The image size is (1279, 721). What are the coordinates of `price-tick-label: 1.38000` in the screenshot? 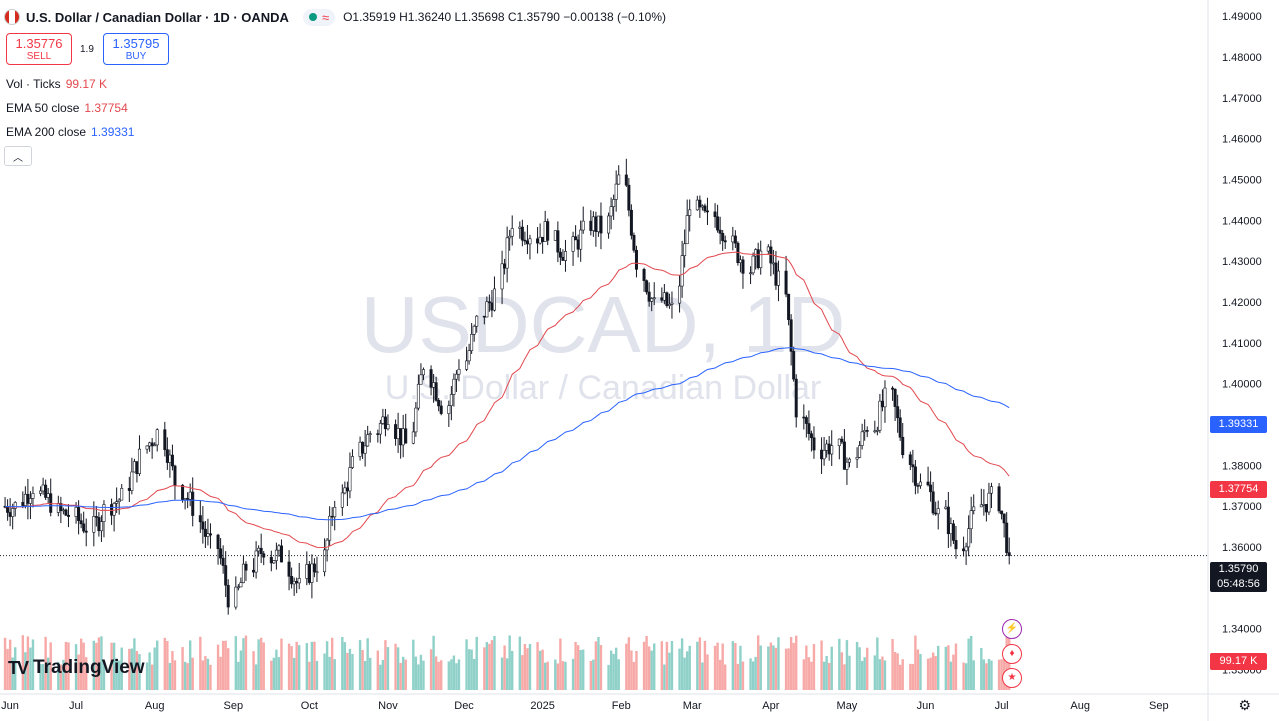 It's located at (1242, 466).